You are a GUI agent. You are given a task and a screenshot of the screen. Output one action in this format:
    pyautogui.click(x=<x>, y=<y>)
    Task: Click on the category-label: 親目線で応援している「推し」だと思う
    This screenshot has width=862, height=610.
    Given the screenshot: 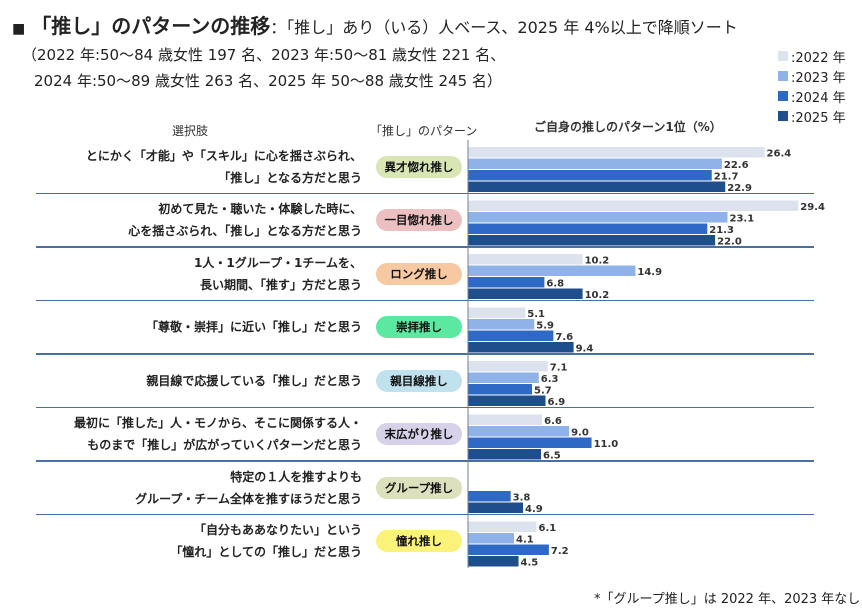 What is the action you would take?
    pyautogui.click(x=192, y=381)
    